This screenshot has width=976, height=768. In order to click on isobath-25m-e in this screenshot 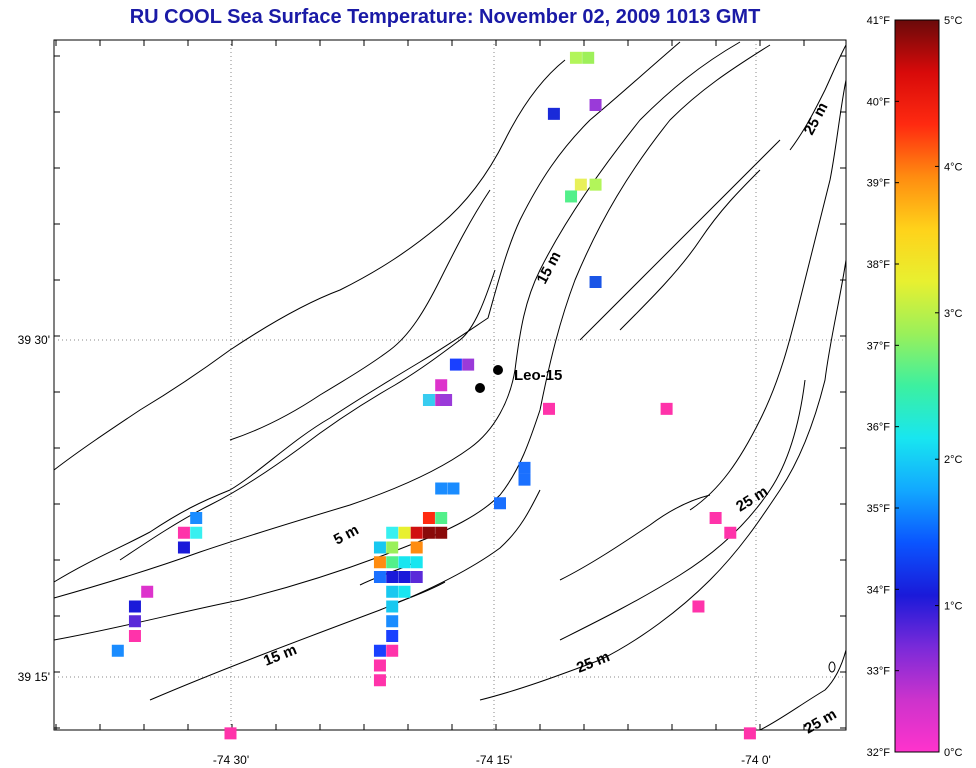, I will do `click(803, 690)`.